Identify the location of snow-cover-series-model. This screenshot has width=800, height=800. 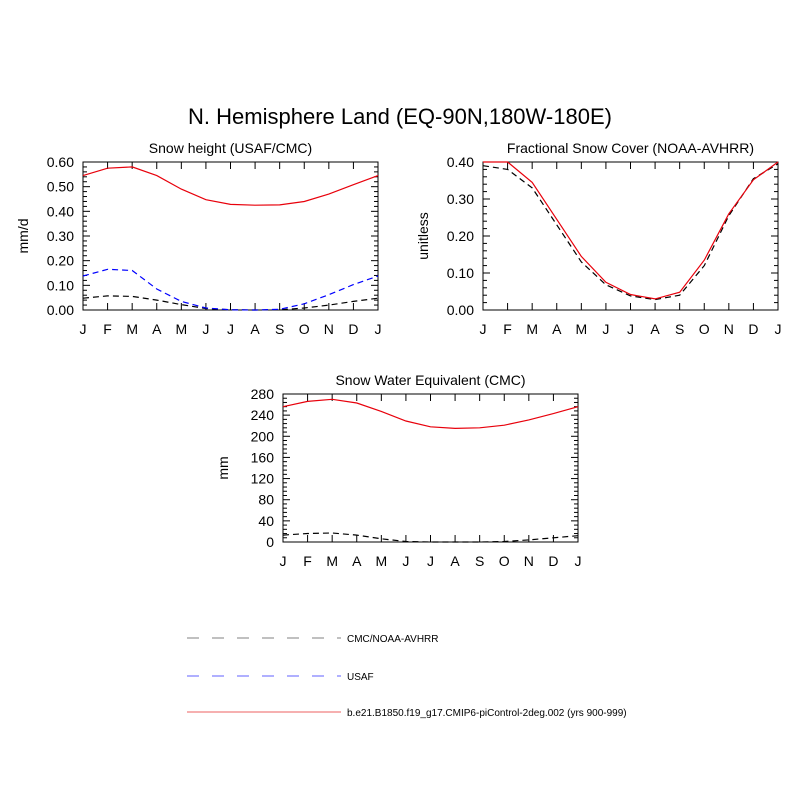
(631, 230).